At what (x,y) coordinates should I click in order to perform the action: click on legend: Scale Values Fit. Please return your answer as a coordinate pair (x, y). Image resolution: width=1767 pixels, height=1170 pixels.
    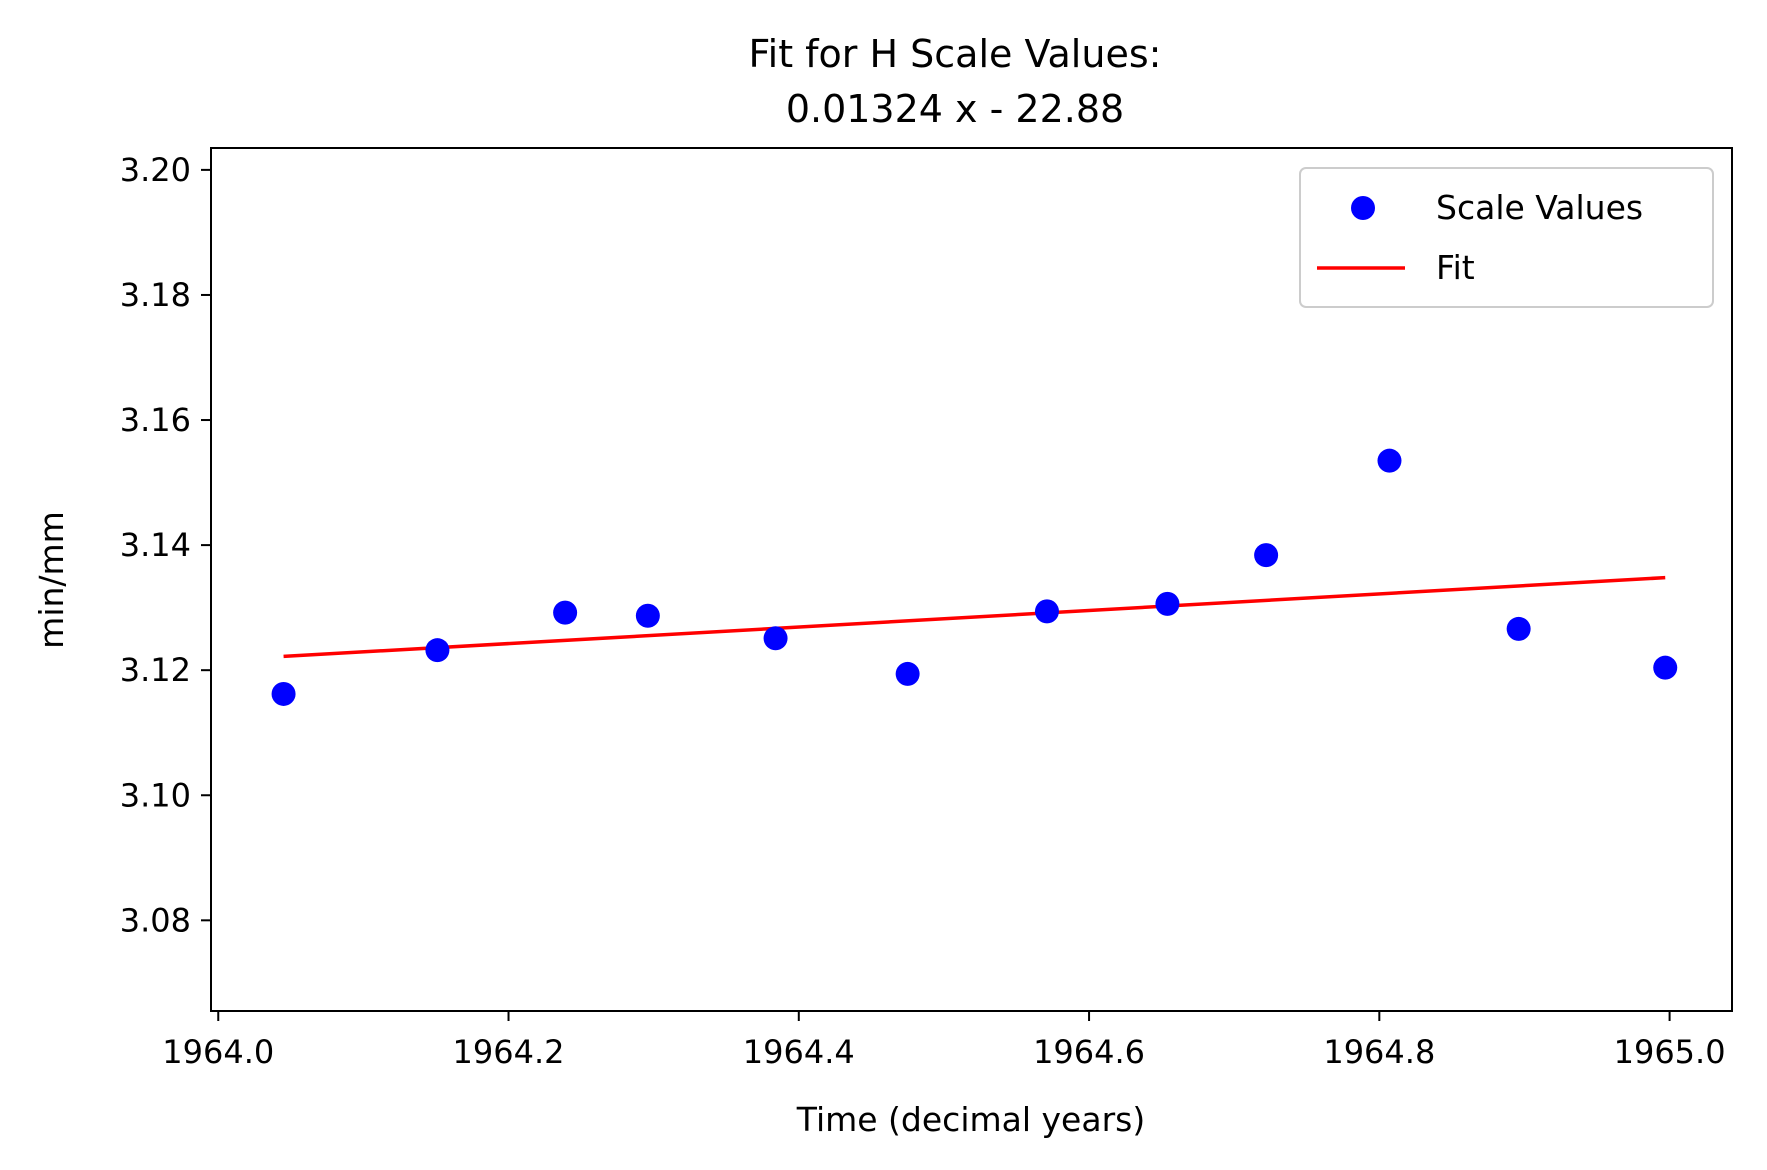
    Looking at the image, I should click on (1506, 237).